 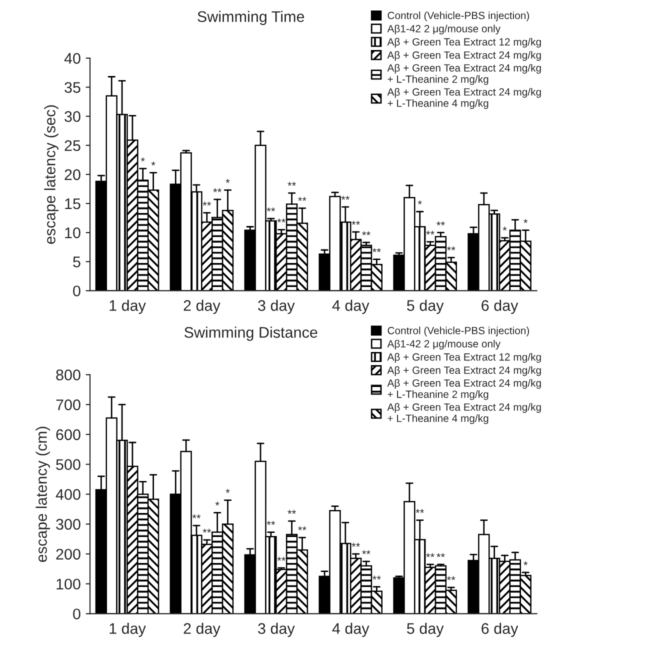 What do you see at coordinates (51, 174) in the screenshot?
I see `y-axis-title: escape latency (sec)` at bounding box center [51, 174].